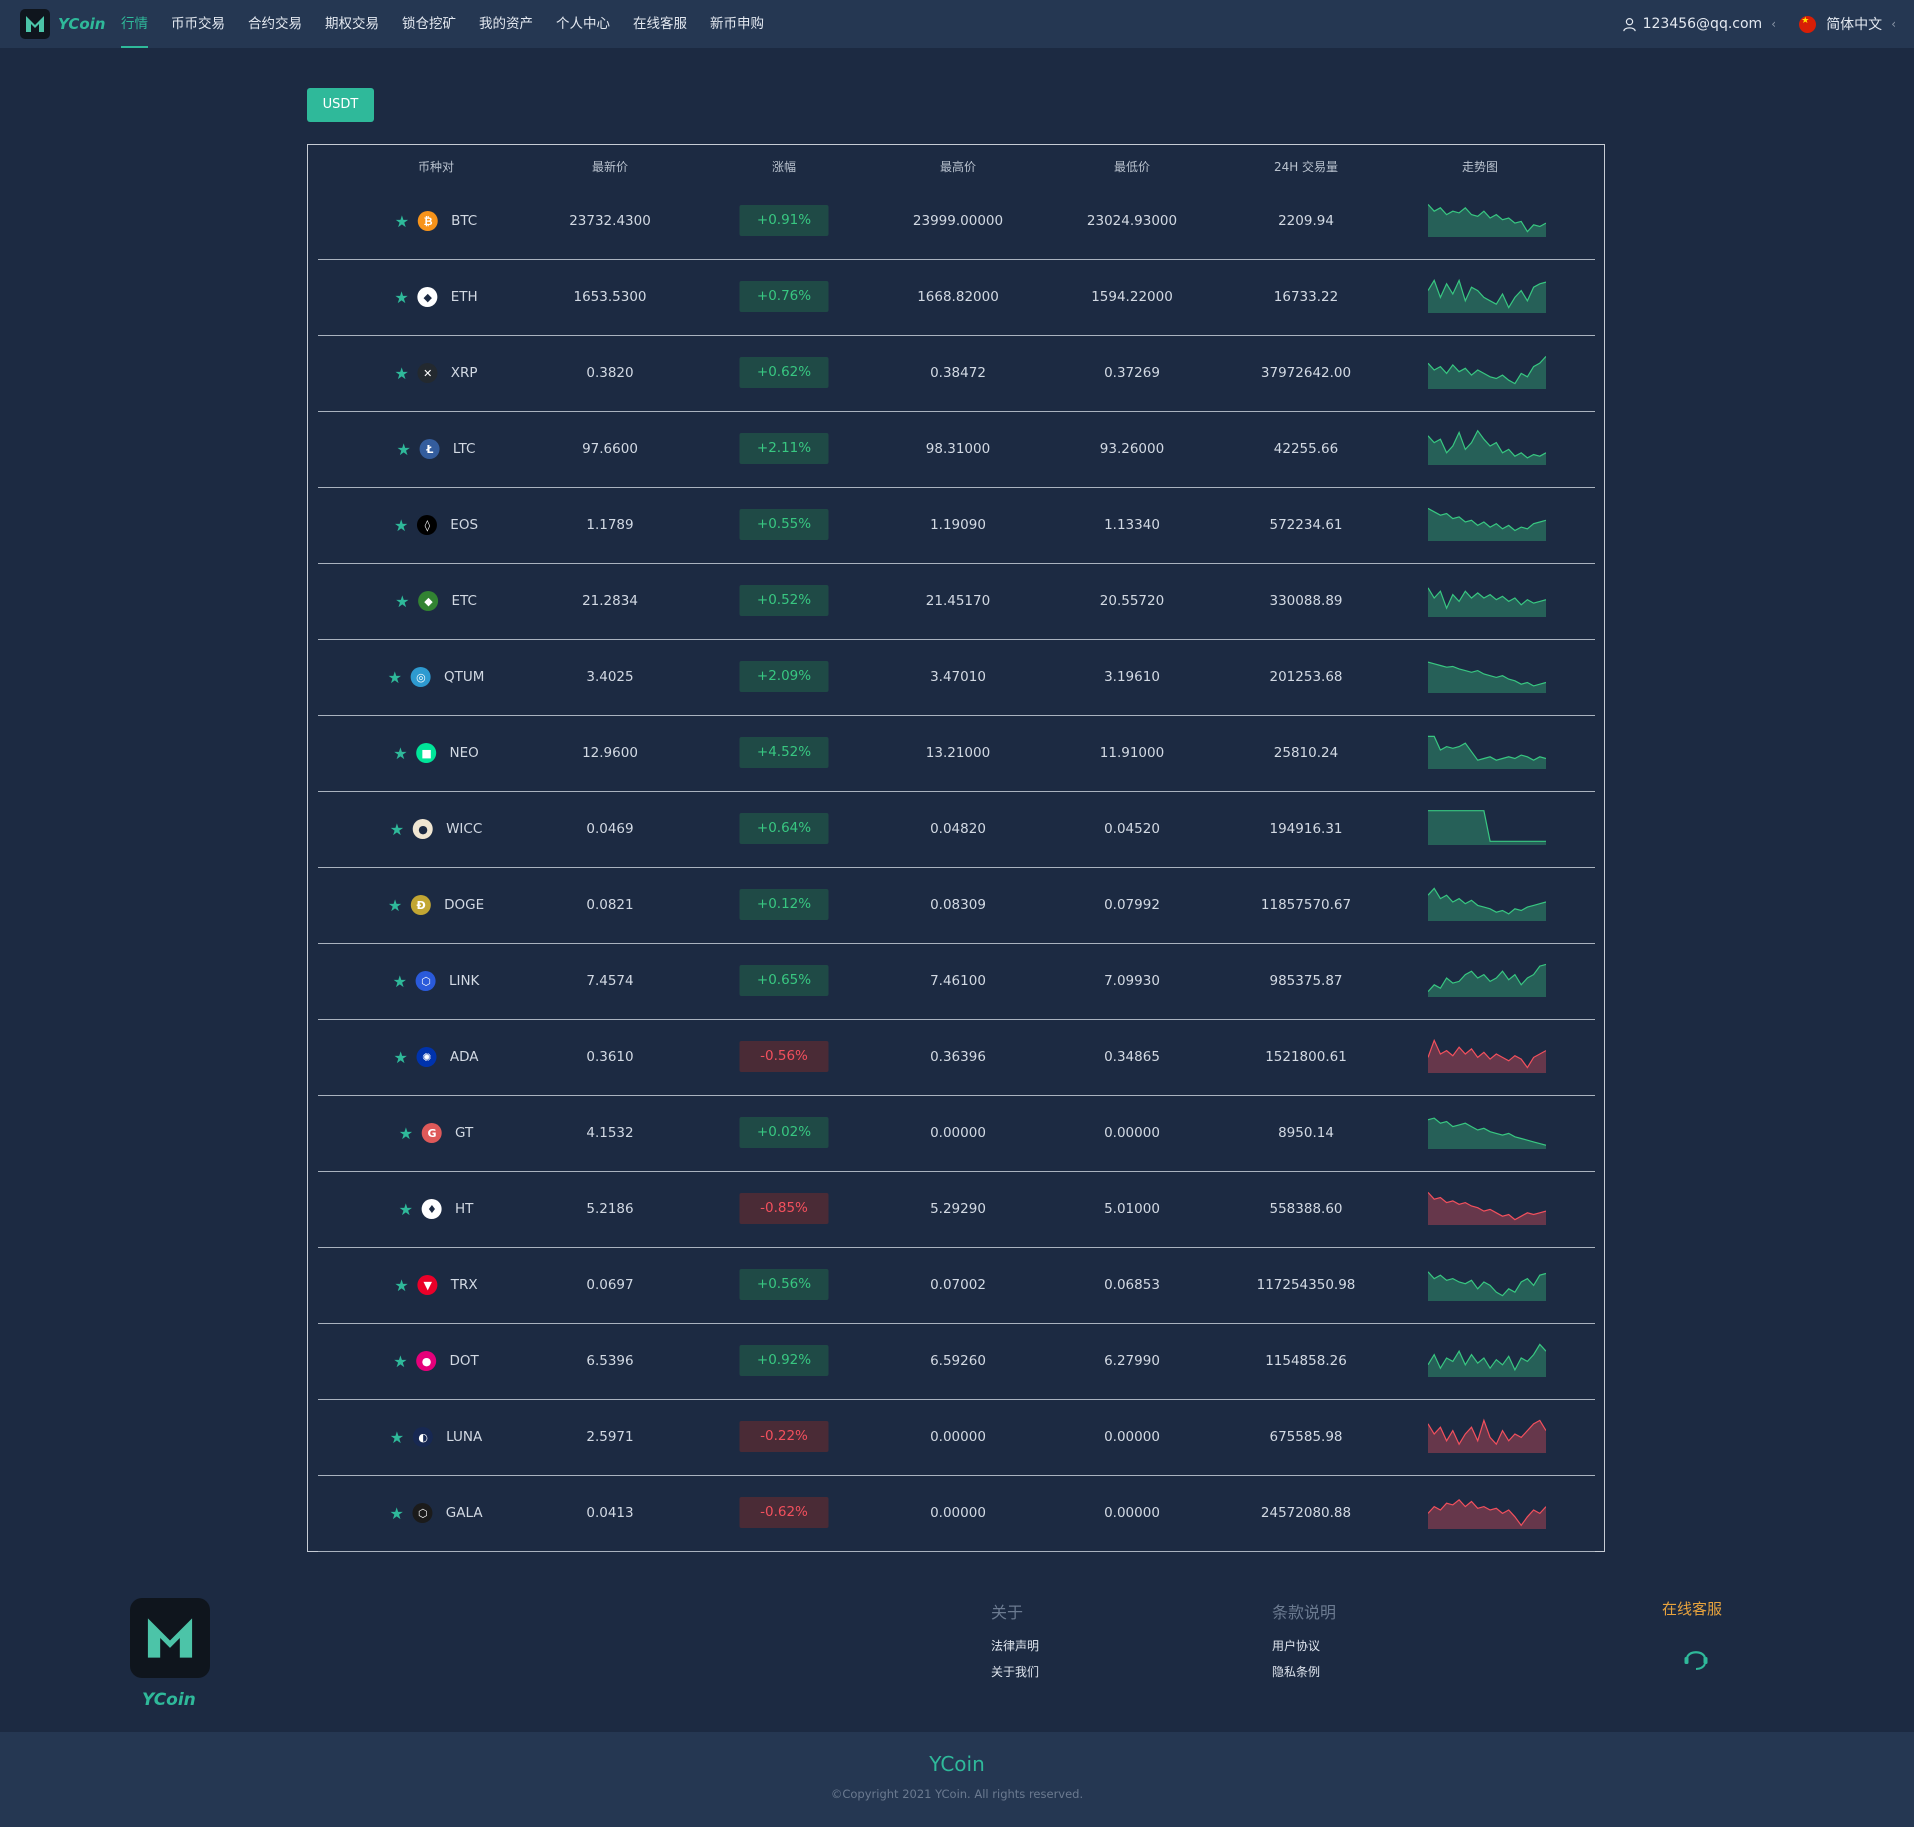 This screenshot has height=1827, width=1914. Describe the element at coordinates (340, 105) in the screenshot. I see `quote-tab-usdt: USDT` at that location.